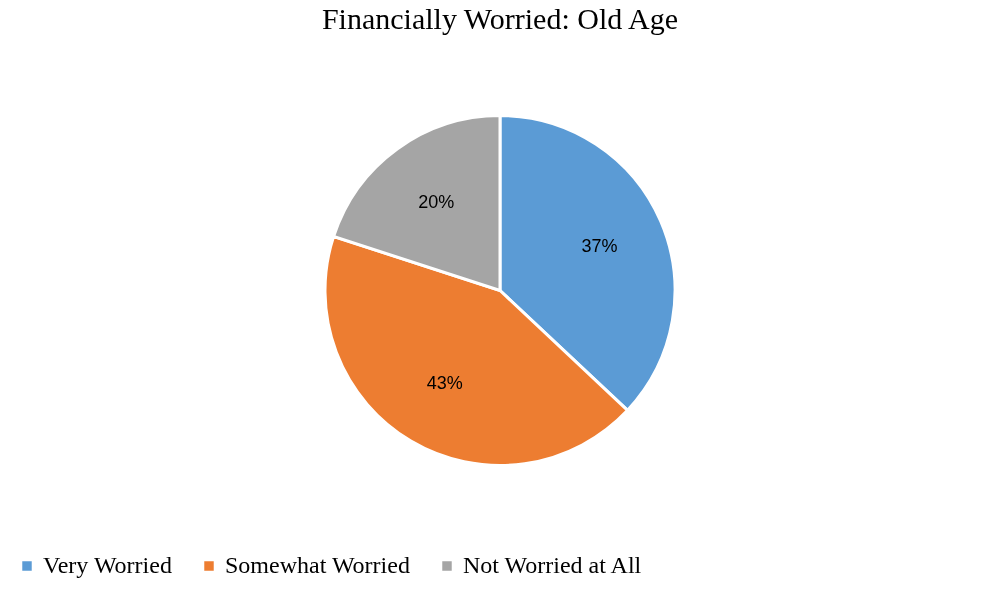 The width and height of the screenshot is (1006, 599). Describe the element at coordinates (436, 201) in the screenshot. I see `data-label: 20%` at that location.